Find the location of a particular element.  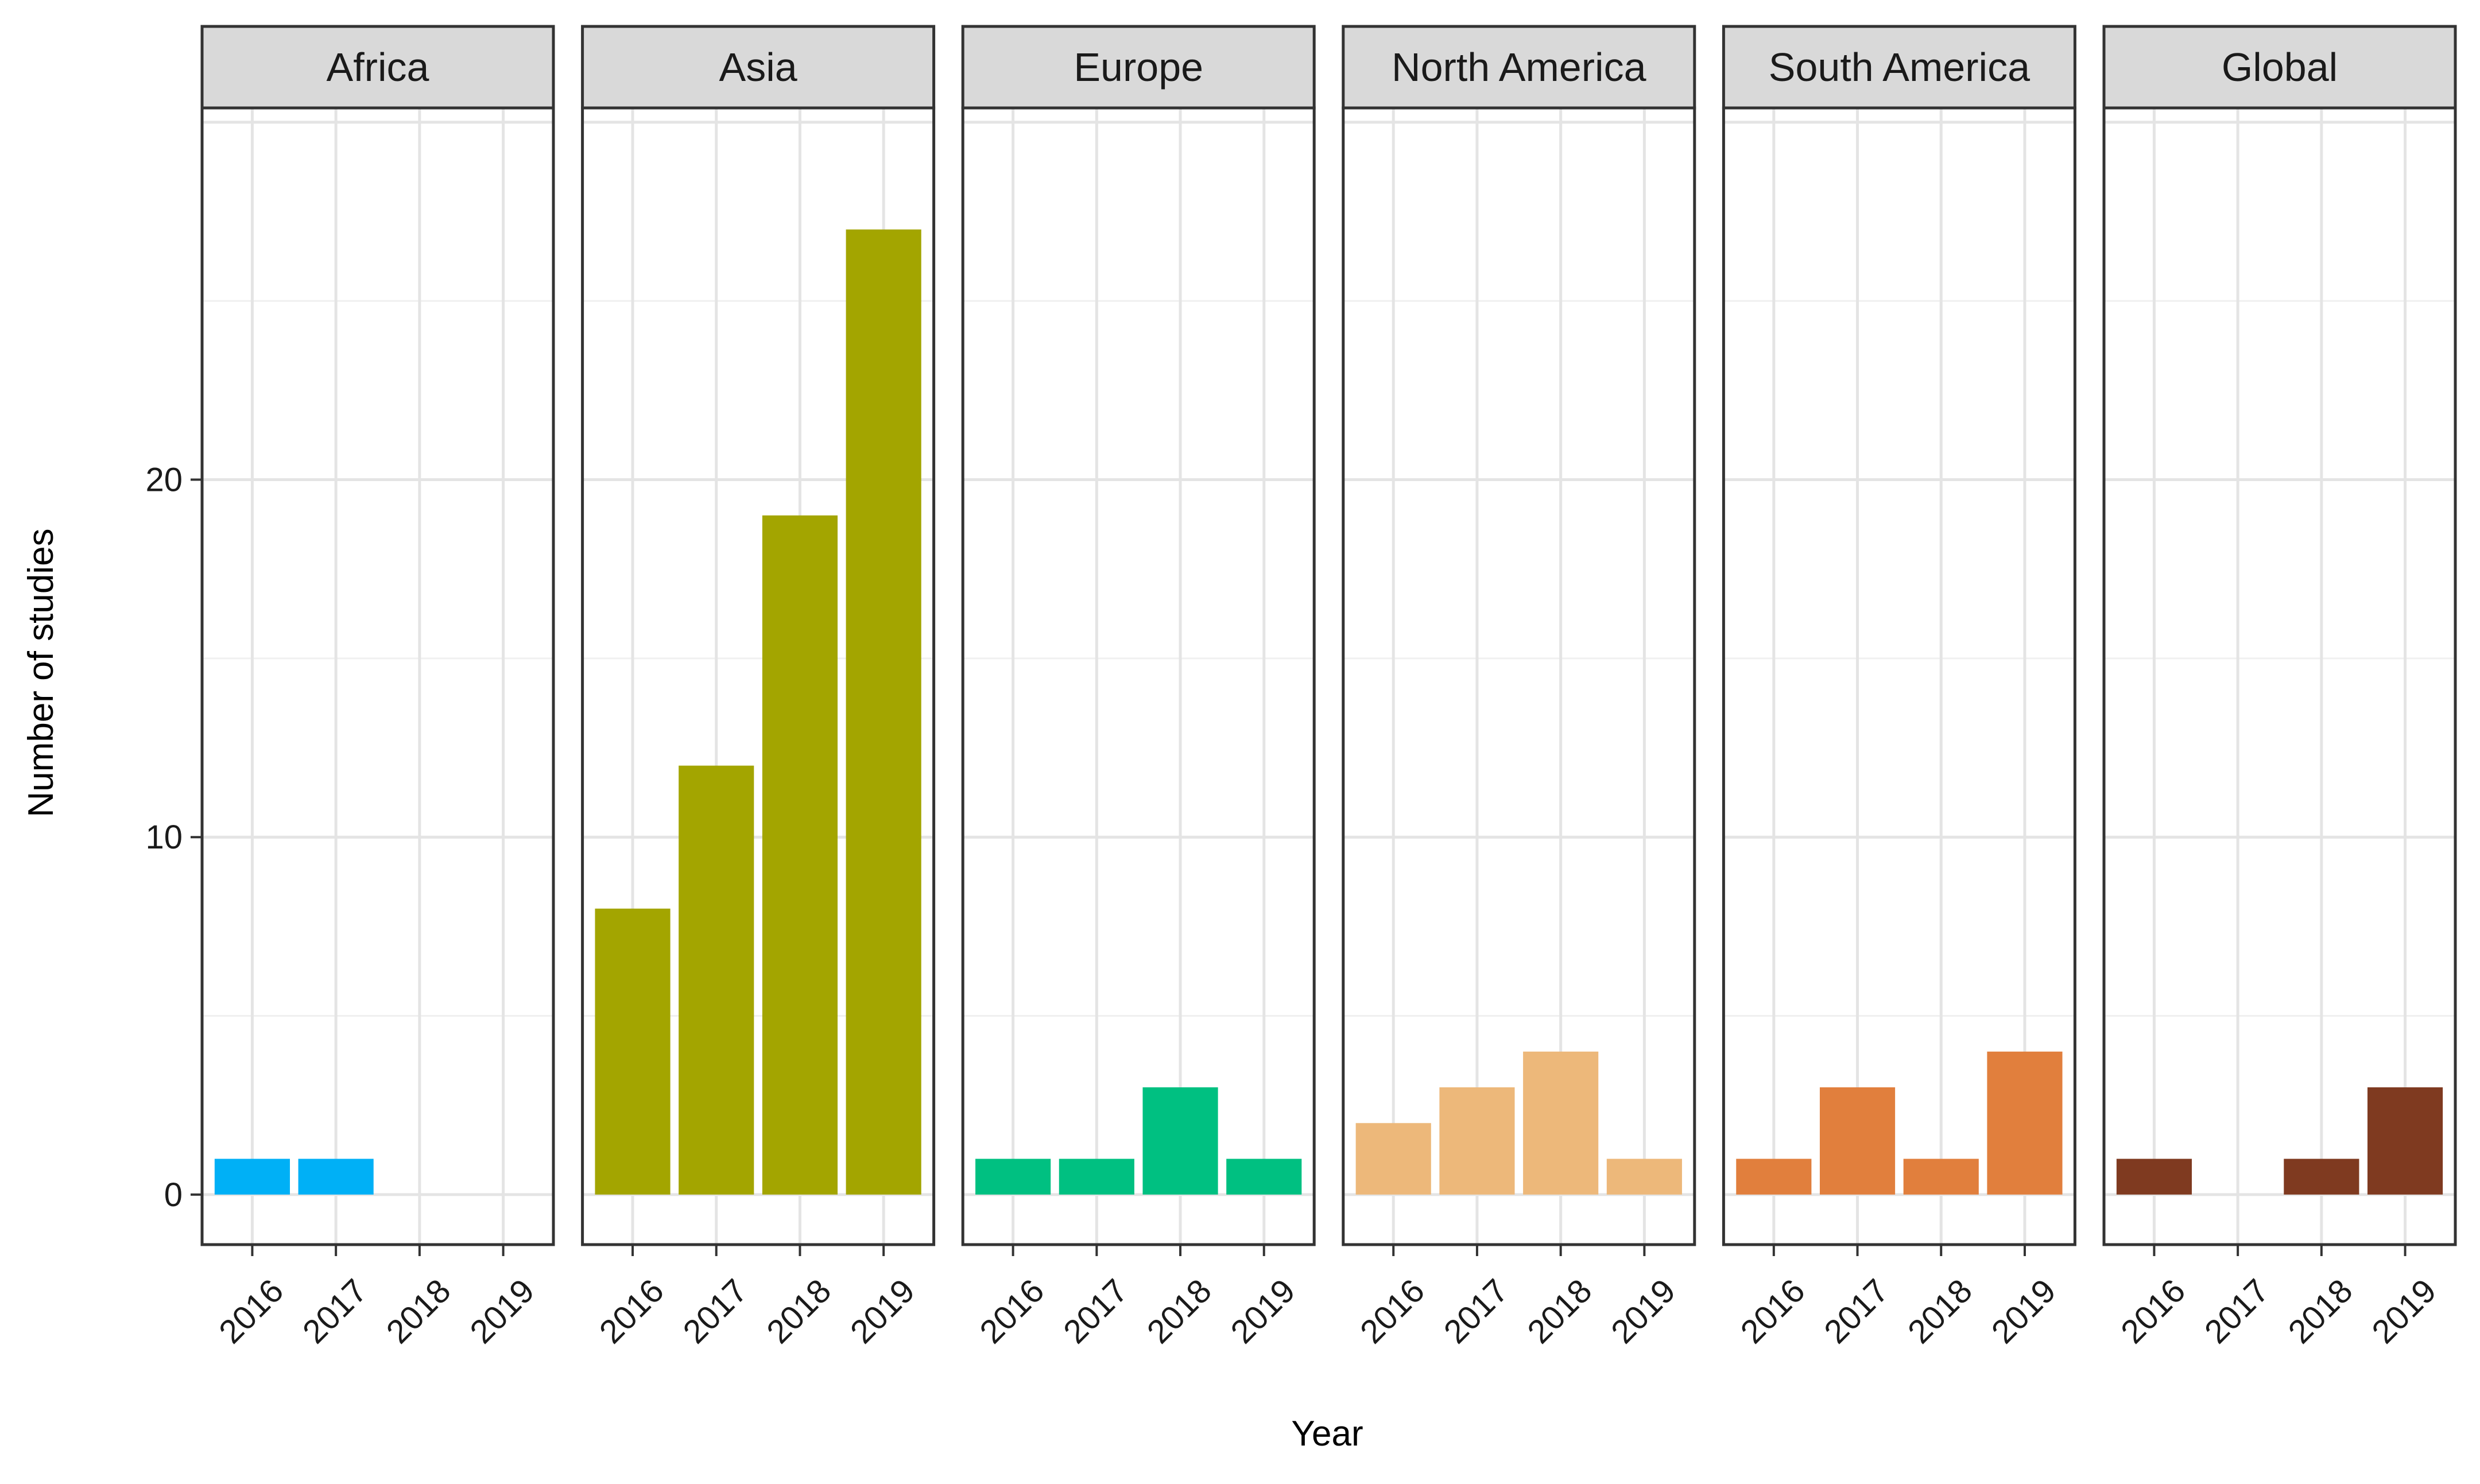

bar-asia-2018 is located at coordinates (800, 855).